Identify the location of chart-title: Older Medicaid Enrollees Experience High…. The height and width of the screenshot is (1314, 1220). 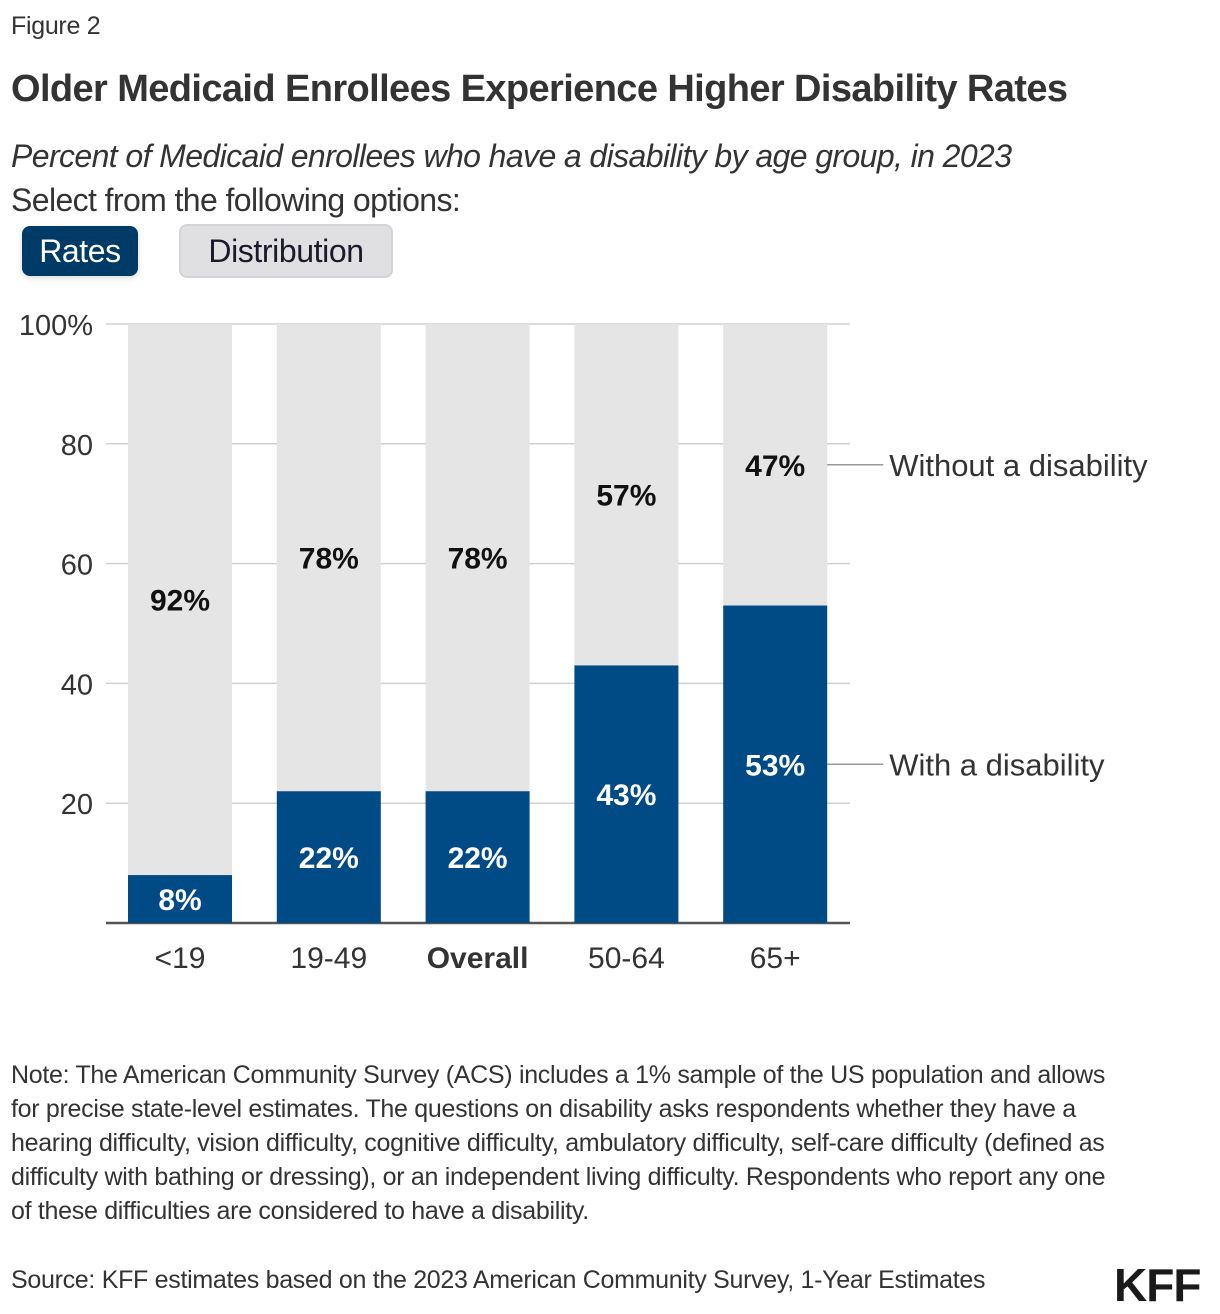
(539, 89).